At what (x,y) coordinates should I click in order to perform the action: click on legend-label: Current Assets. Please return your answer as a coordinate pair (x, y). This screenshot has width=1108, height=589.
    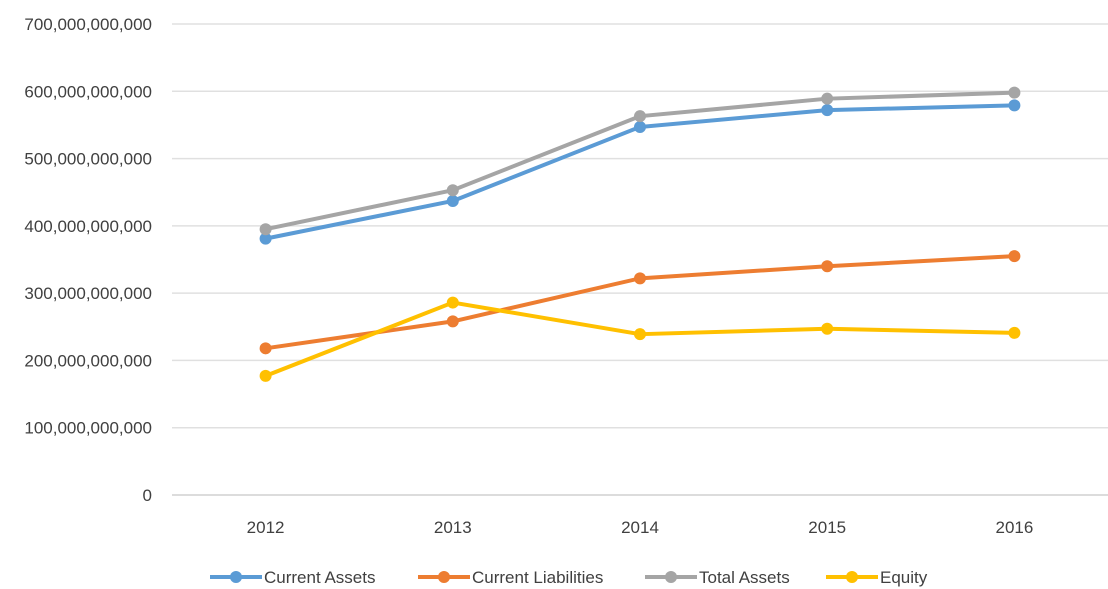
    Looking at the image, I should click on (320, 577).